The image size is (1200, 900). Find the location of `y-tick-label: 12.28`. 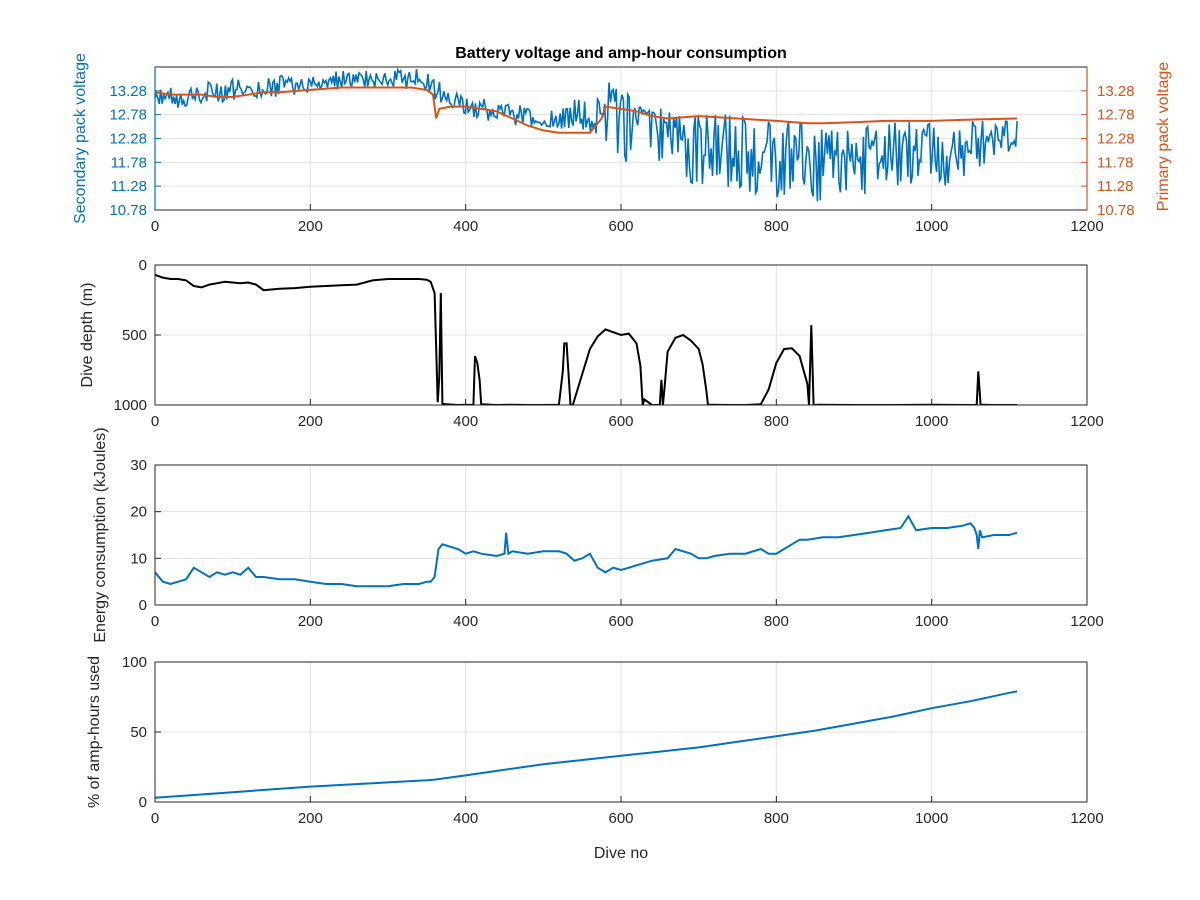

y-tick-label: 12.28 is located at coordinates (128, 139).